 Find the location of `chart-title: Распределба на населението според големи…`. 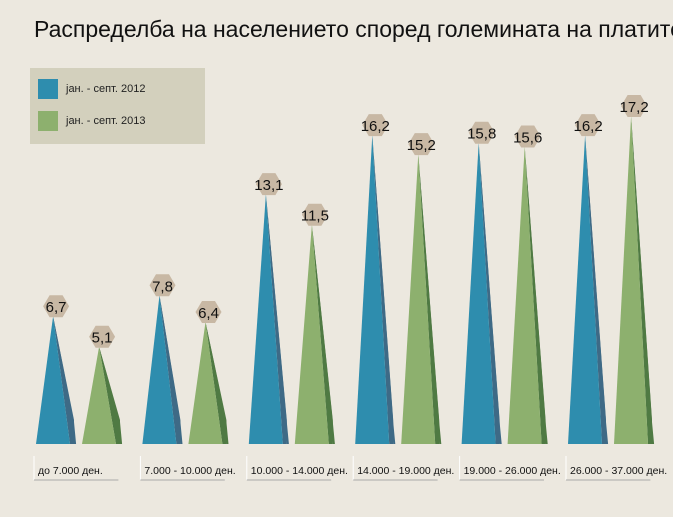

chart-title: Распределба на населението според големи… is located at coordinates (353, 29).